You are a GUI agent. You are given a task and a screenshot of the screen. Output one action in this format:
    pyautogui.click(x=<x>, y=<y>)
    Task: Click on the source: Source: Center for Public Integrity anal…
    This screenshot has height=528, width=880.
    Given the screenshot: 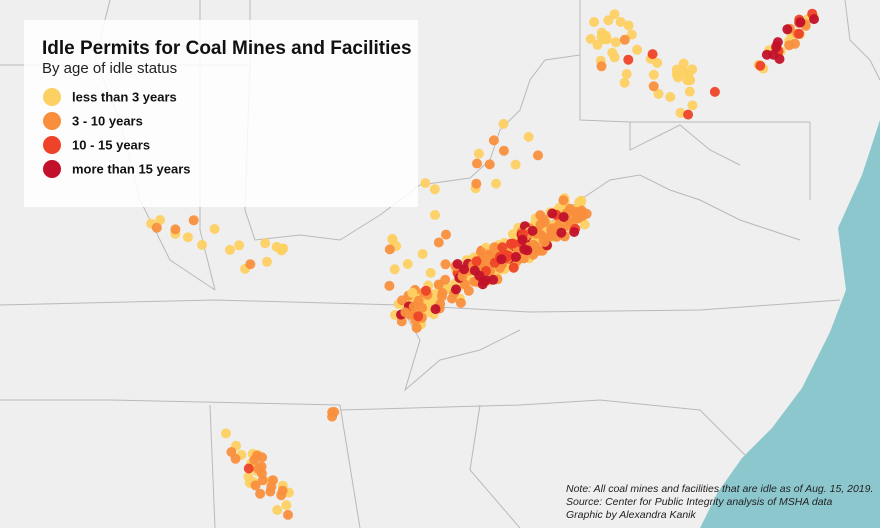 What is the action you would take?
    pyautogui.click(x=699, y=502)
    